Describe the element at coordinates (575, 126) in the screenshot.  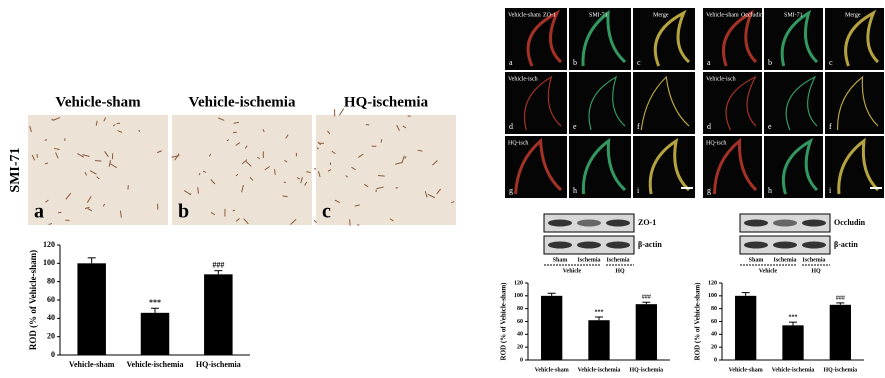
I see `panel-letter: e` at that location.